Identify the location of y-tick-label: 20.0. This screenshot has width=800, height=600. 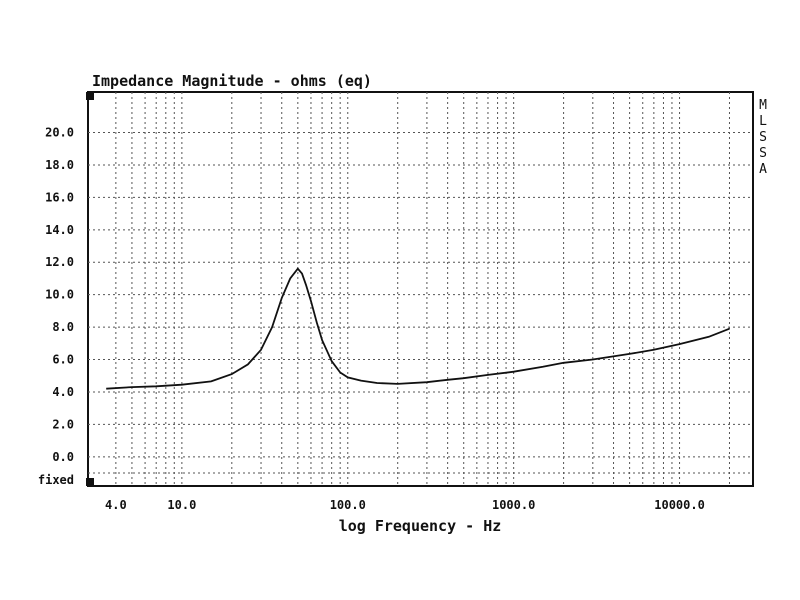
(59, 133).